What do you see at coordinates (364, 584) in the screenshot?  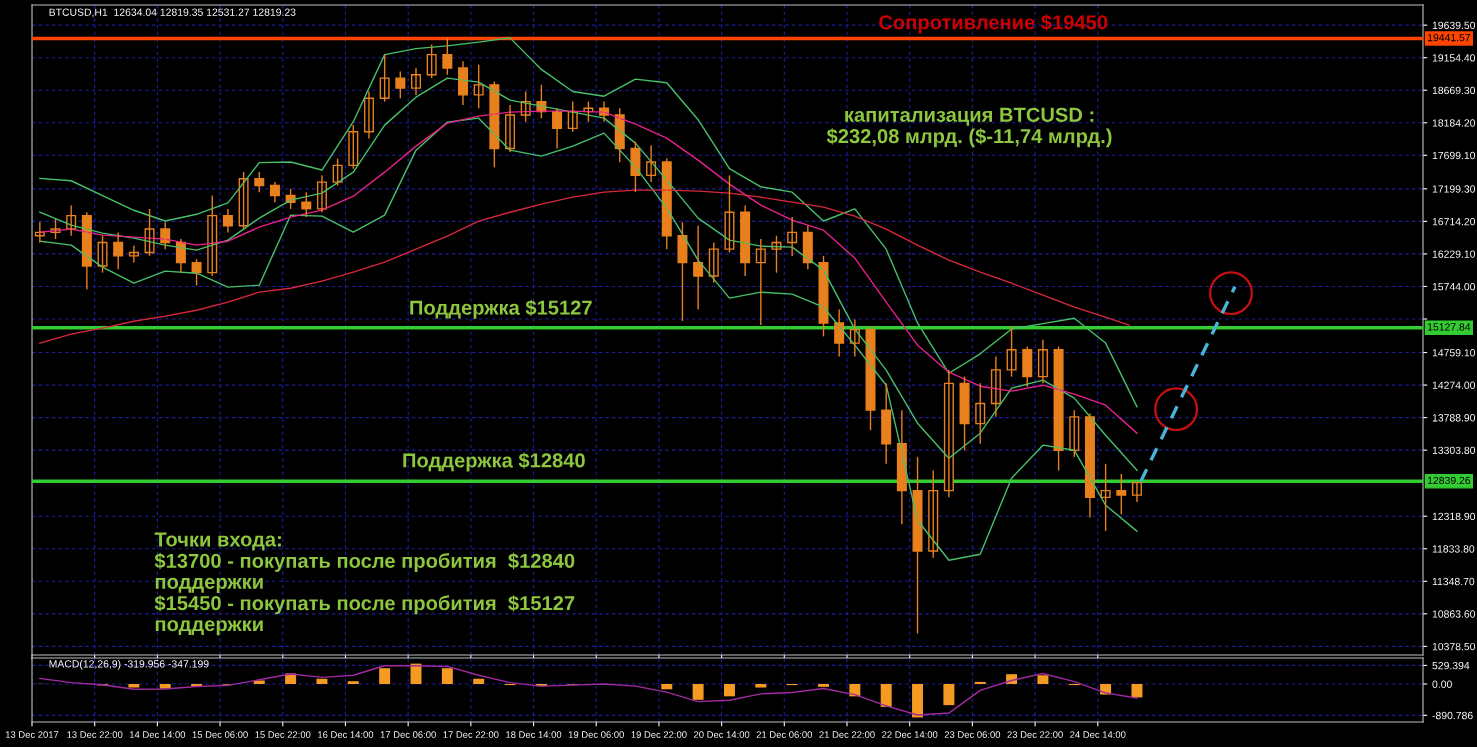 I see `annotation: Точки входа: $13700 - покупать после пробития $12840 поддержки $15450 - покупать после пробития $15127 поддержки` at bounding box center [364, 584].